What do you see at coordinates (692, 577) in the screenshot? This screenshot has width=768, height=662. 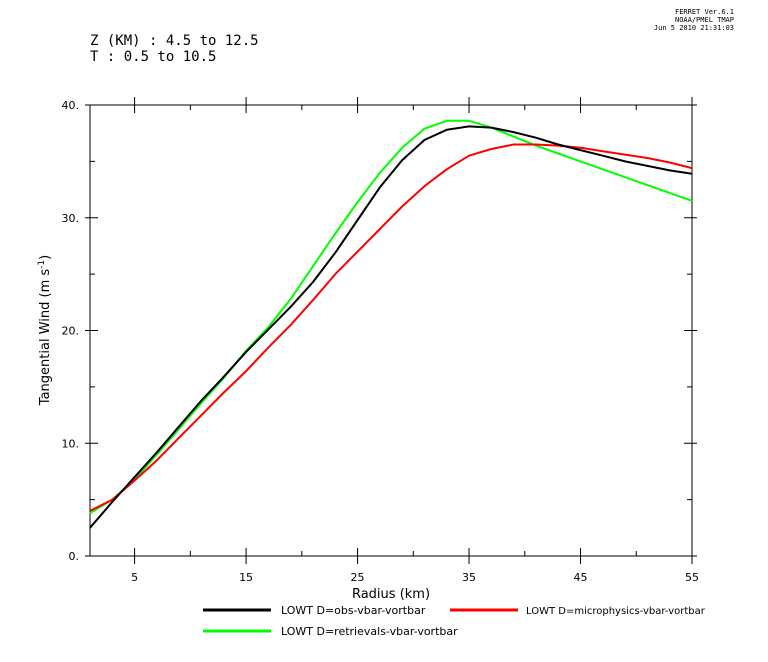 I see `x-tick-label: 55` at bounding box center [692, 577].